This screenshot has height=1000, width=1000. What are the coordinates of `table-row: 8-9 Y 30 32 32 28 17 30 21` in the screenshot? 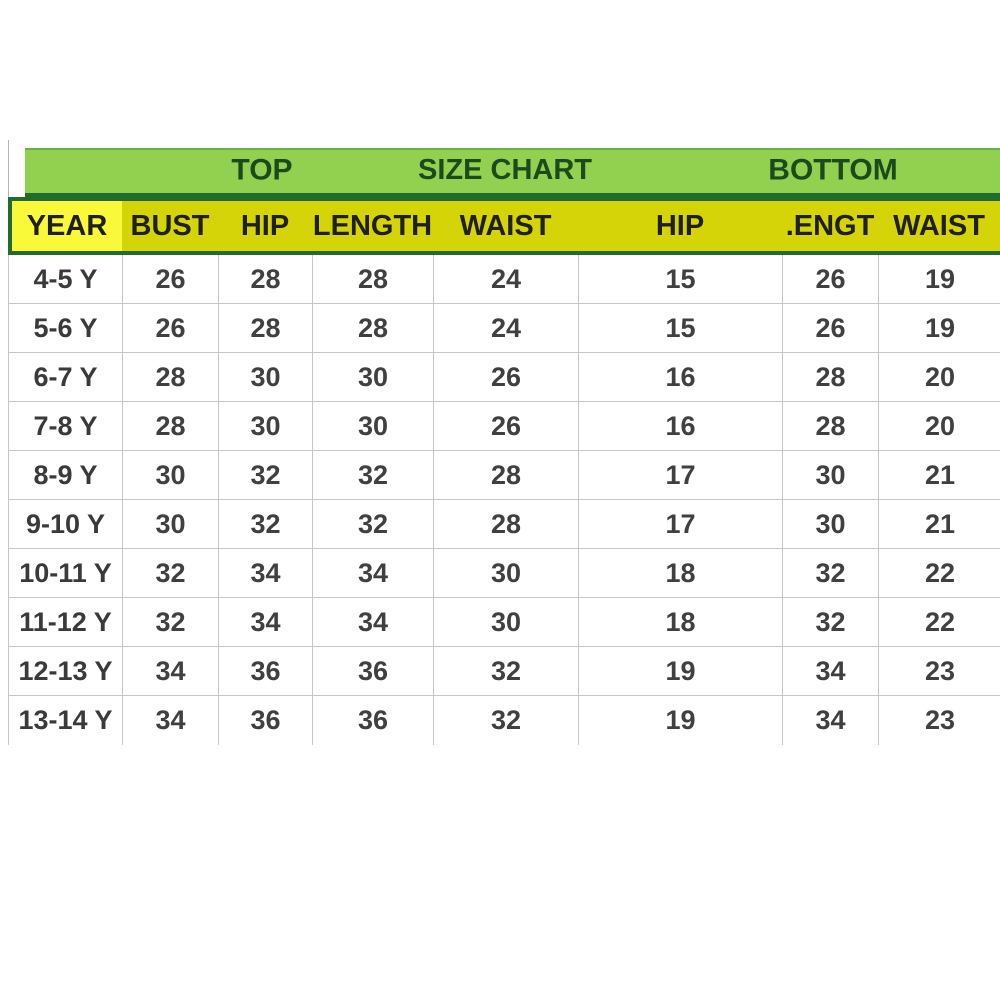 It's located at (504, 475).